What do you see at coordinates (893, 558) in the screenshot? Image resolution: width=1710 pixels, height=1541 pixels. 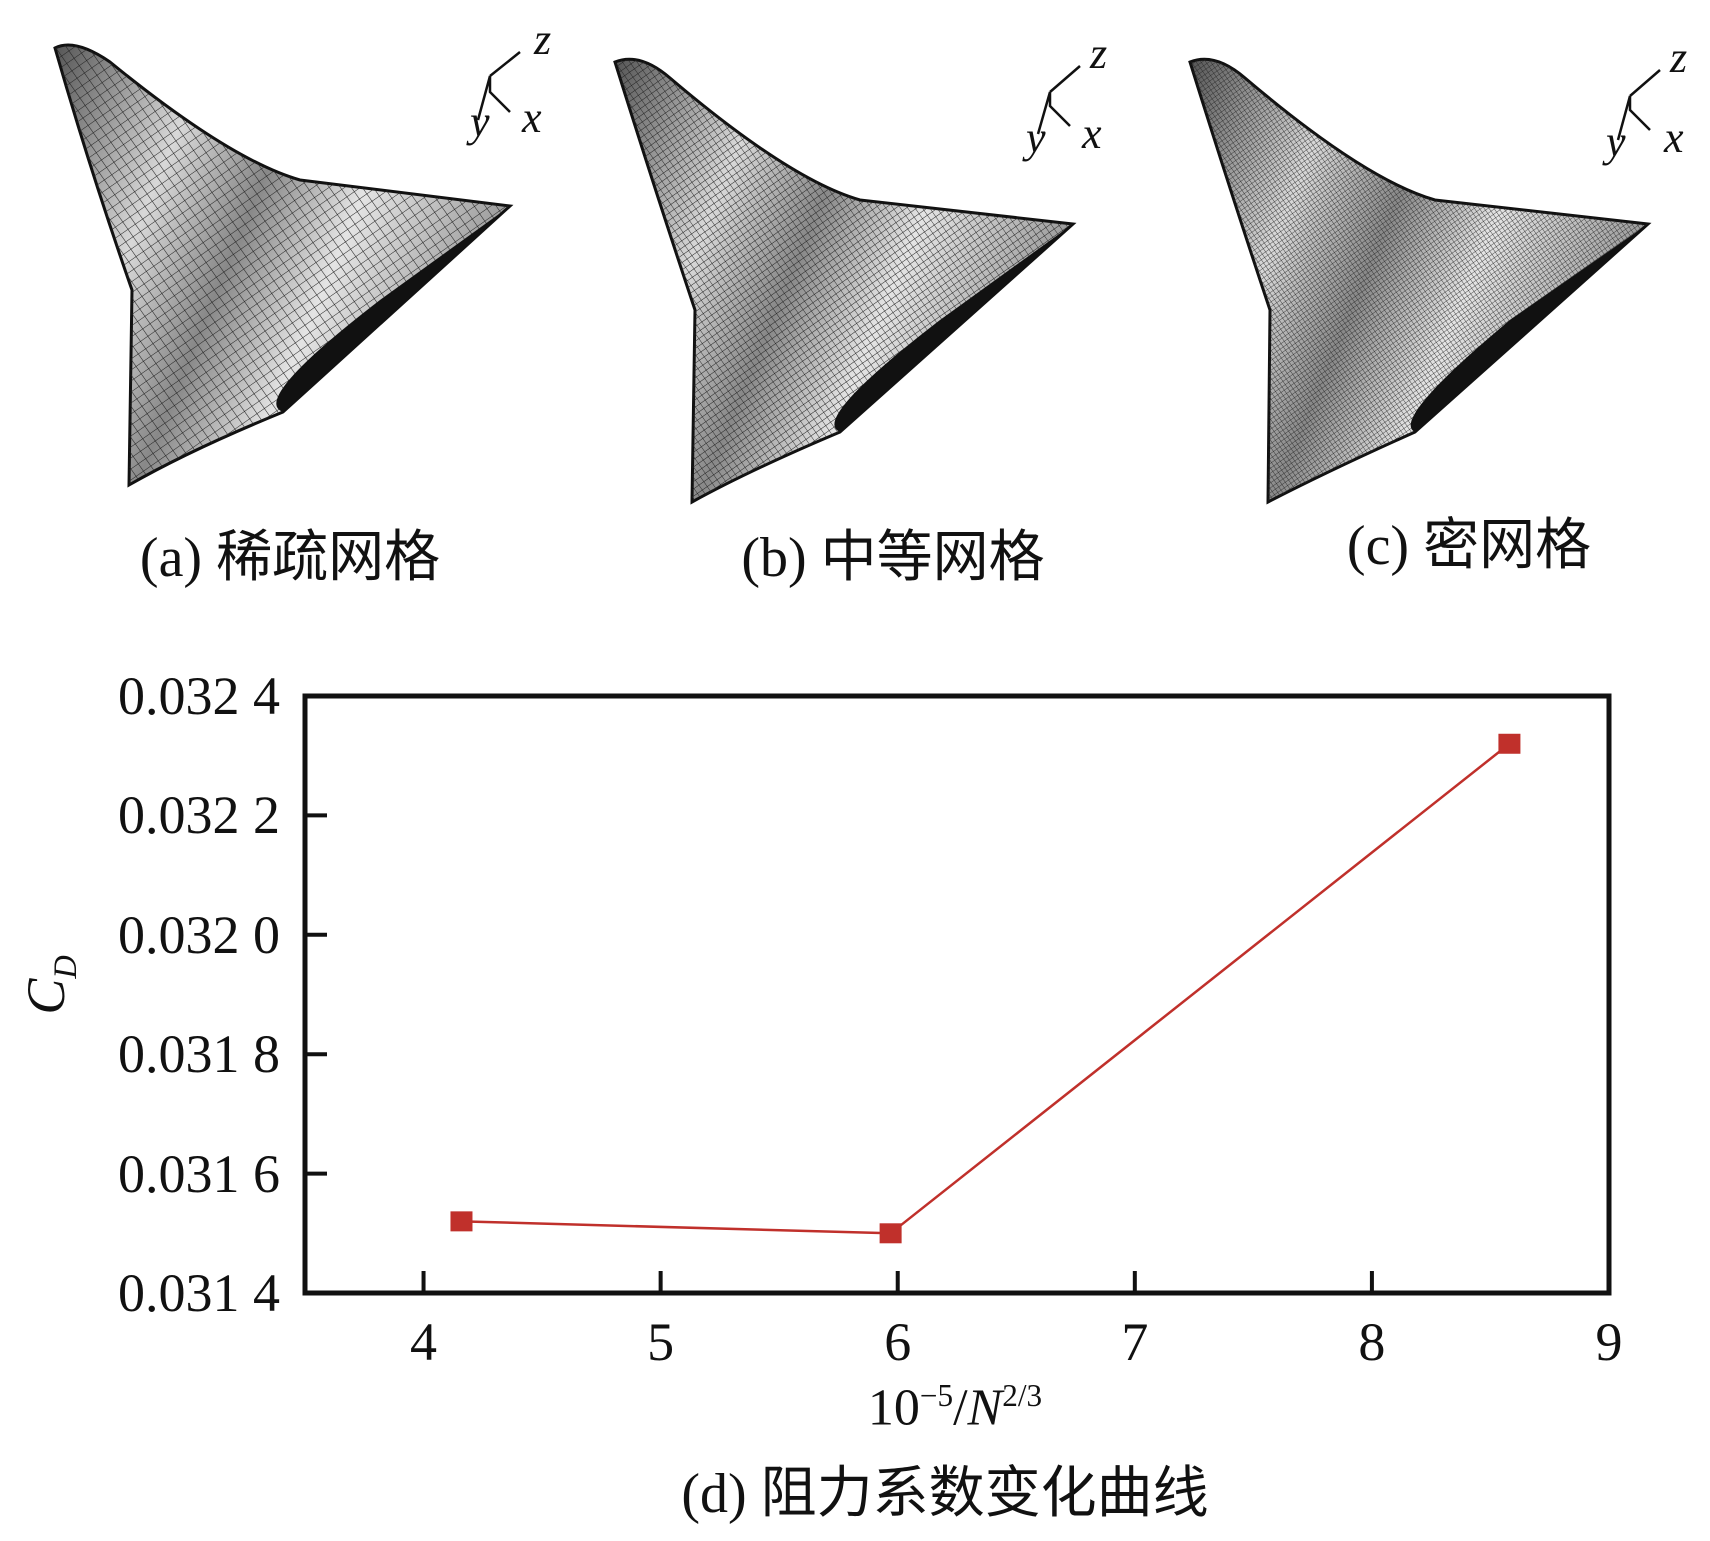 I see `caption-b: (b) 中等网格` at bounding box center [893, 558].